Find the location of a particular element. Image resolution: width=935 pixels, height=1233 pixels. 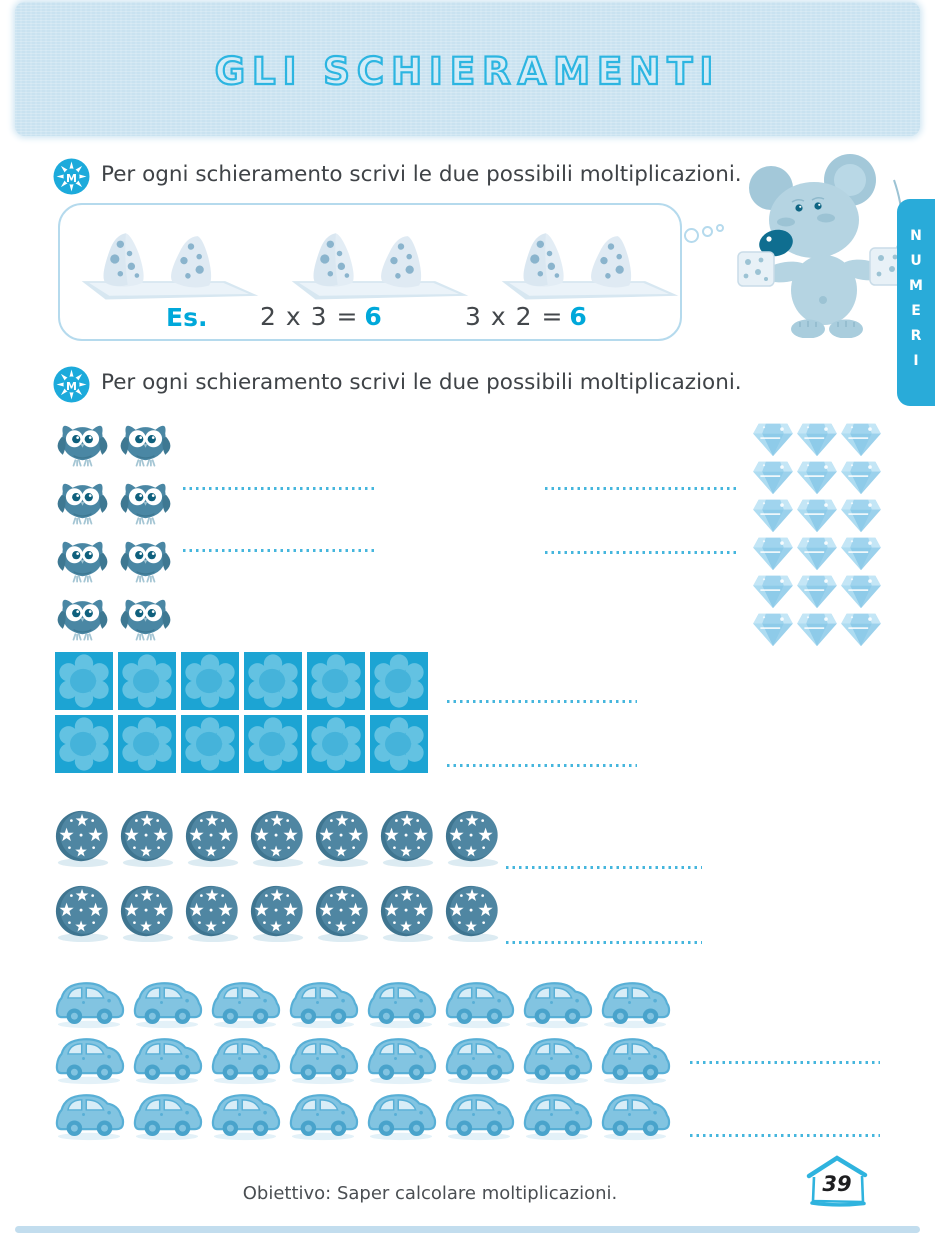

side-tab-label: NUMERI is located at coordinates (916, 302).